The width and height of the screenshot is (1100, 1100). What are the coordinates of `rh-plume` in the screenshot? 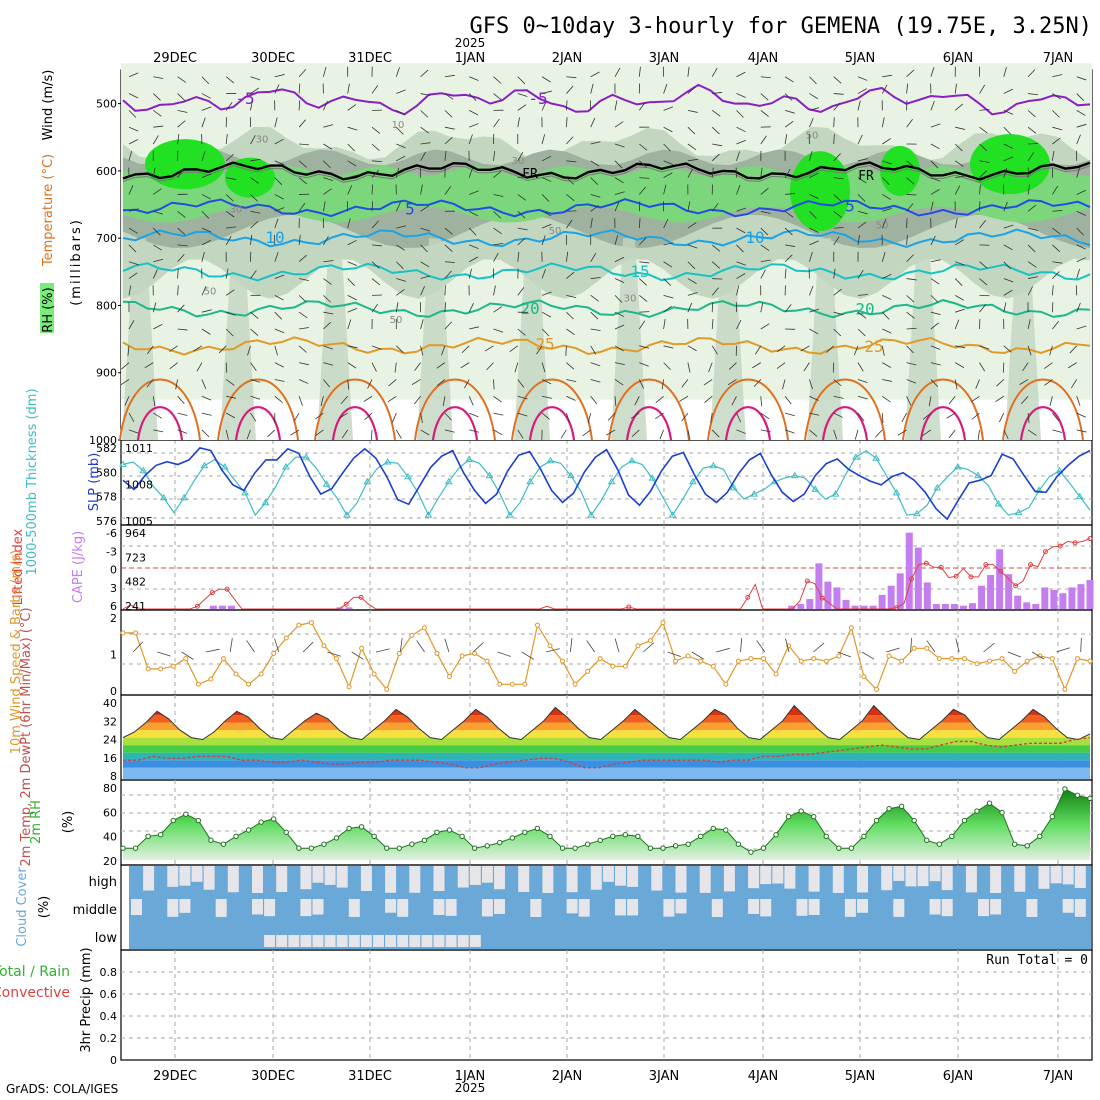 It's located at (335, 339).